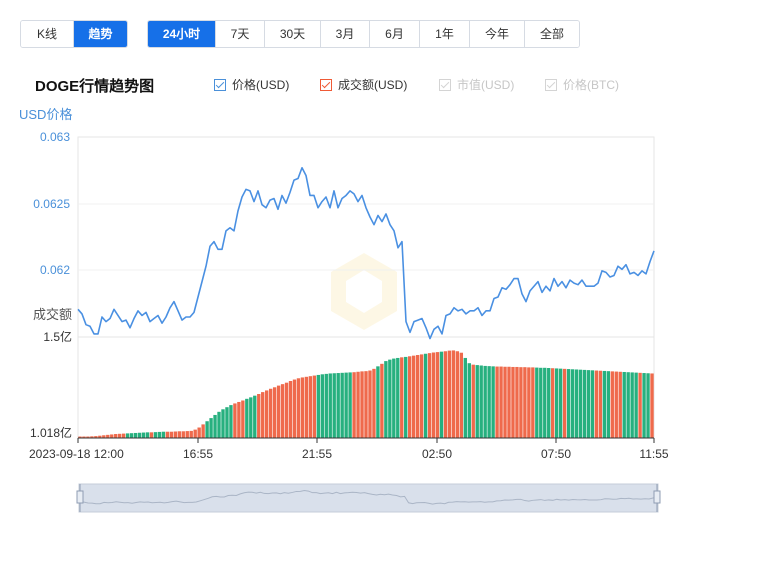 The width and height of the screenshot is (780, 563). What do you see at coordinates (366, 394) in the screenshot?
I see `volume-bars` at bounding box center [366, 394].